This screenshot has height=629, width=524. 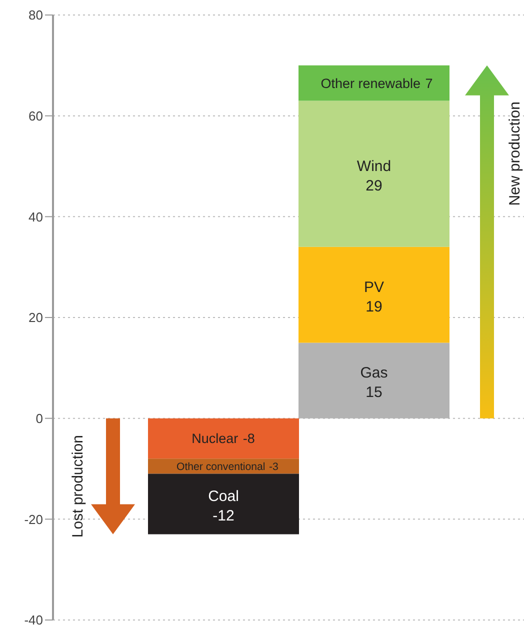 What do you see at coordinates (223, 497) in the screenshot?
I see `series-label: Coal` at bounding box center [223, 497].